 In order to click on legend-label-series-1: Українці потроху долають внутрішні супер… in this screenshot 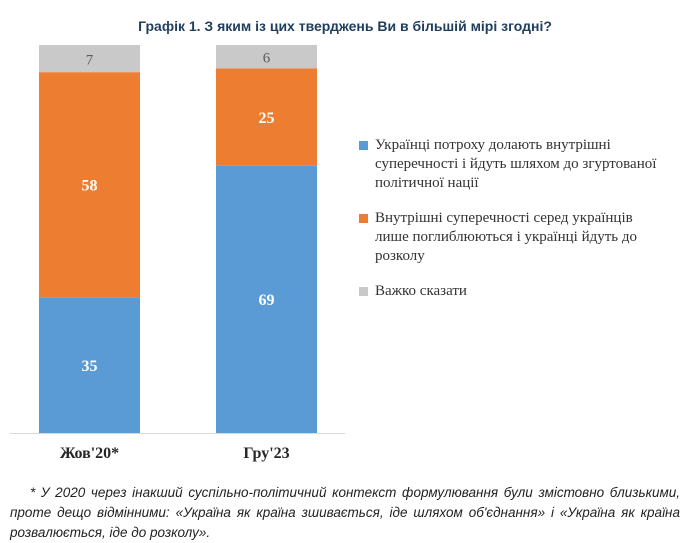, I will do `click(516, 164)`.